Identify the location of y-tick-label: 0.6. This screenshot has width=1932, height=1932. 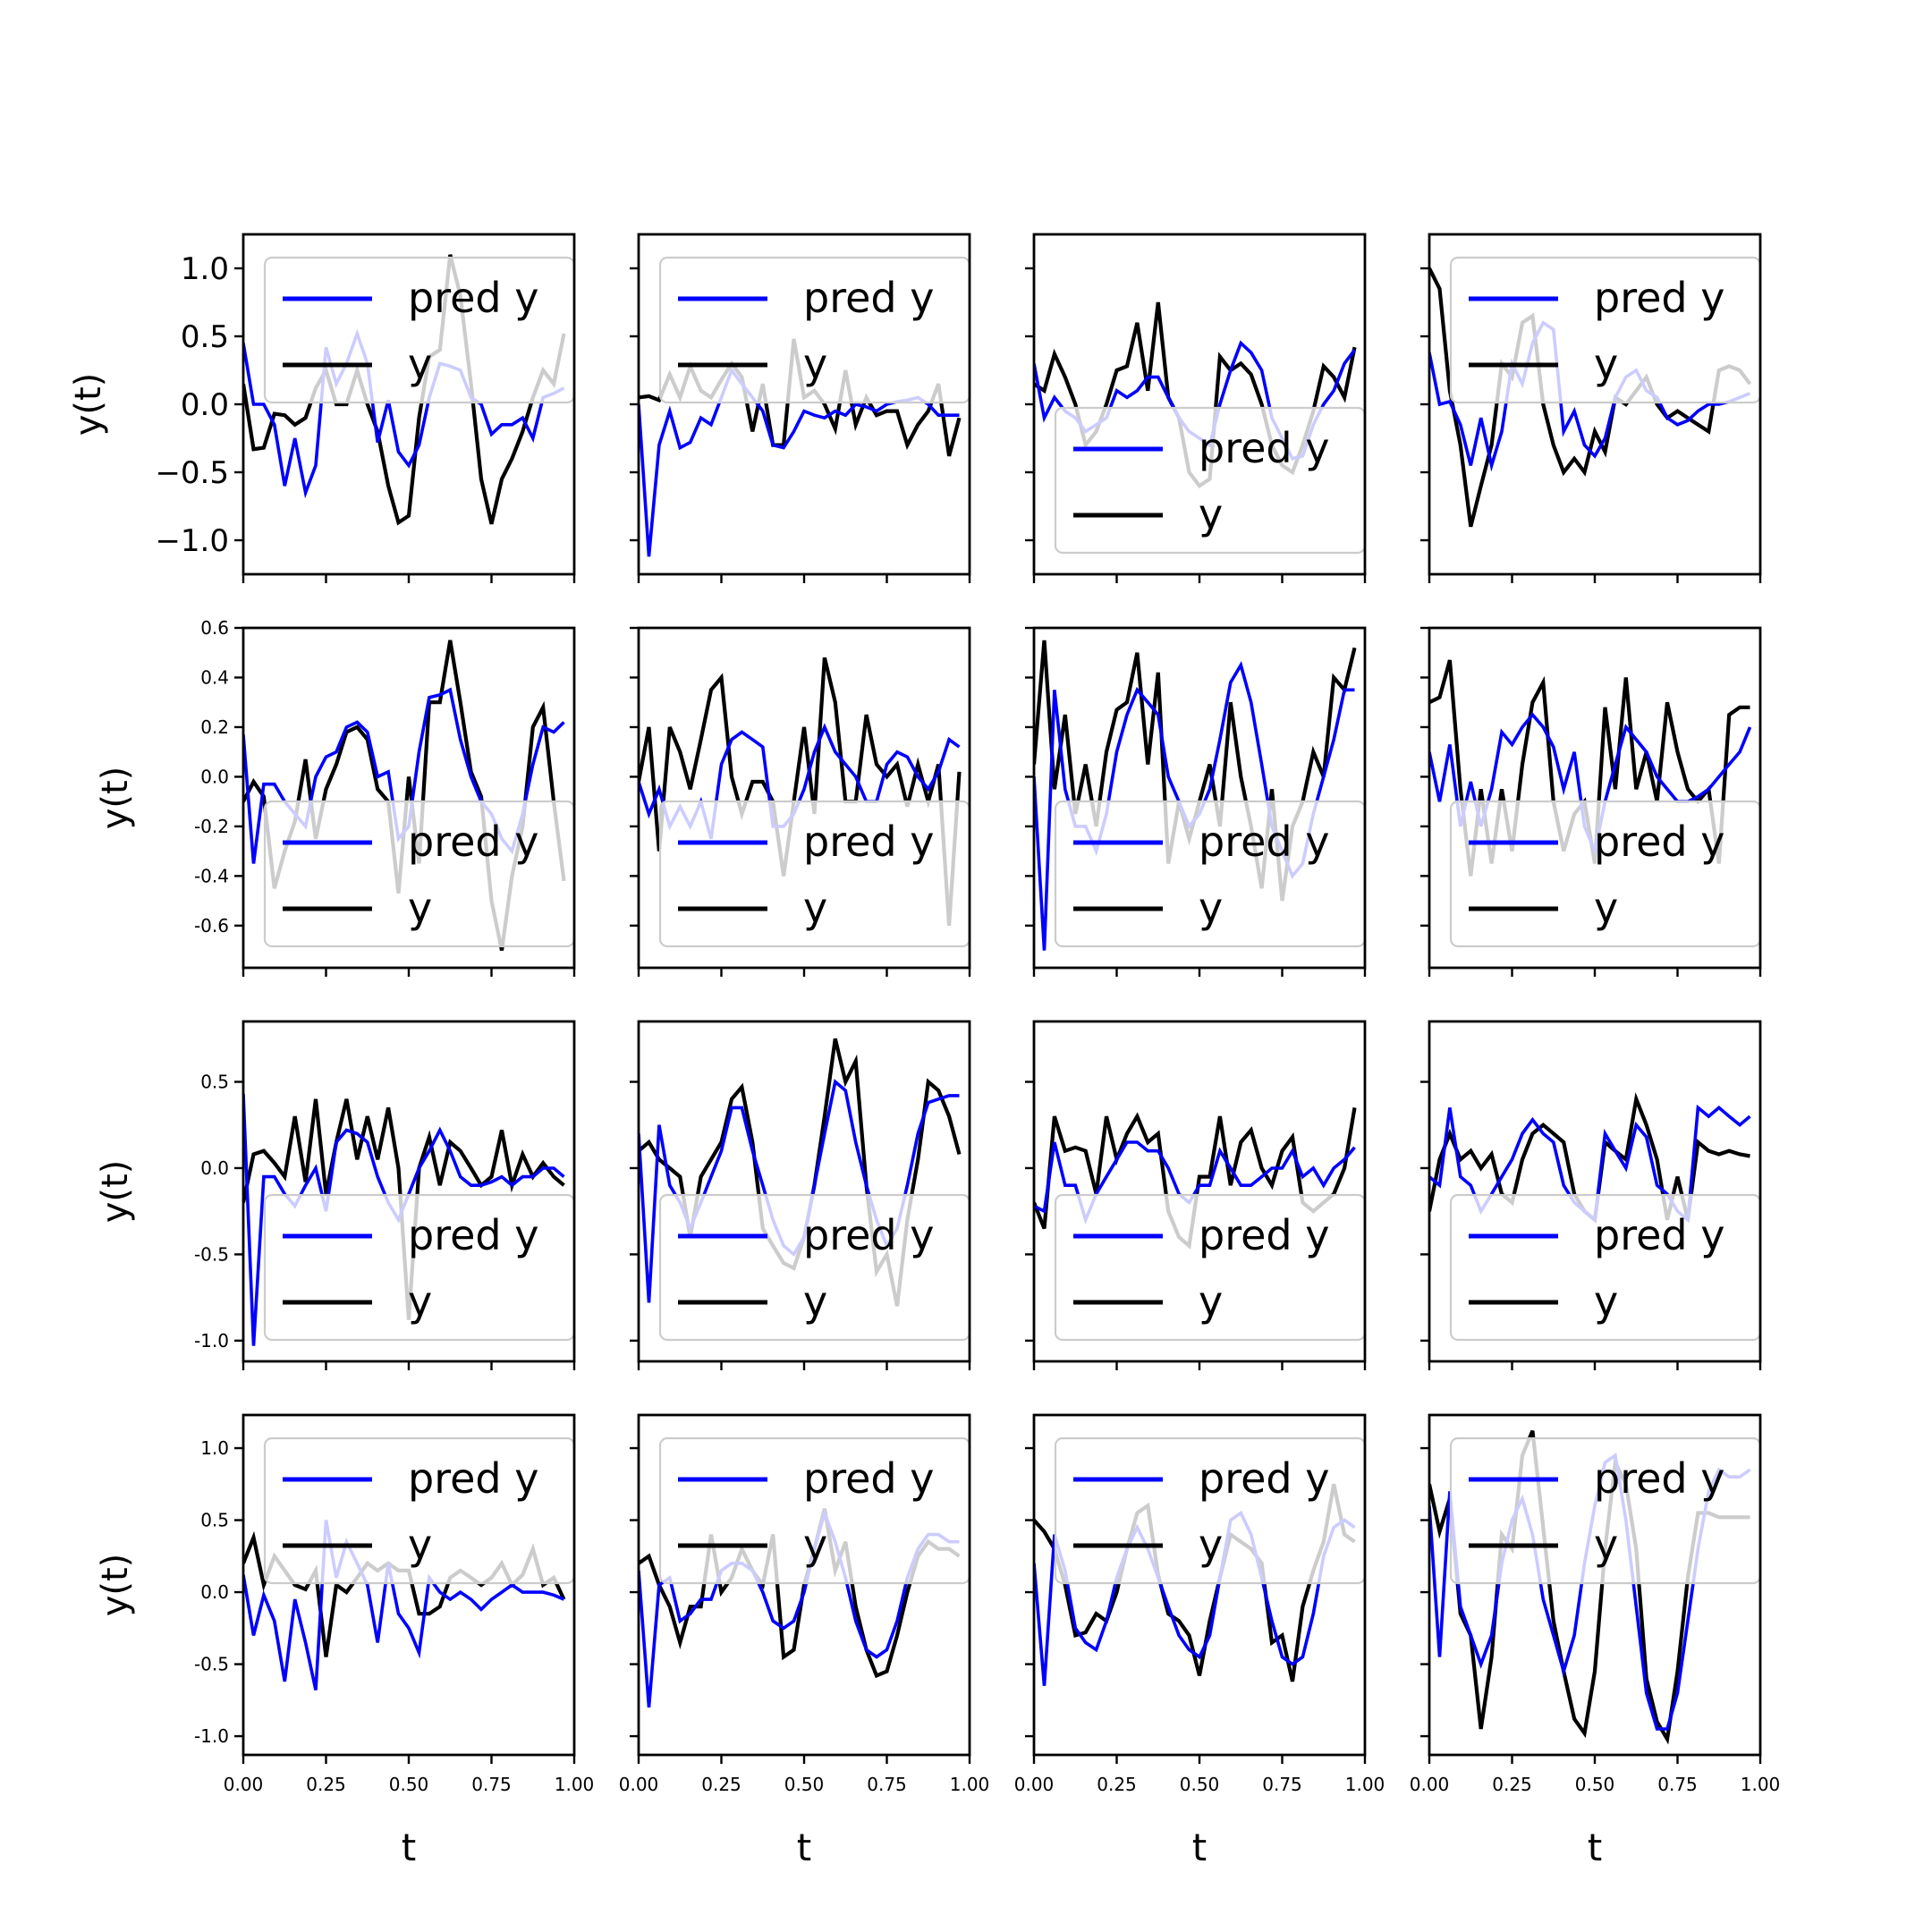
(214, 628).